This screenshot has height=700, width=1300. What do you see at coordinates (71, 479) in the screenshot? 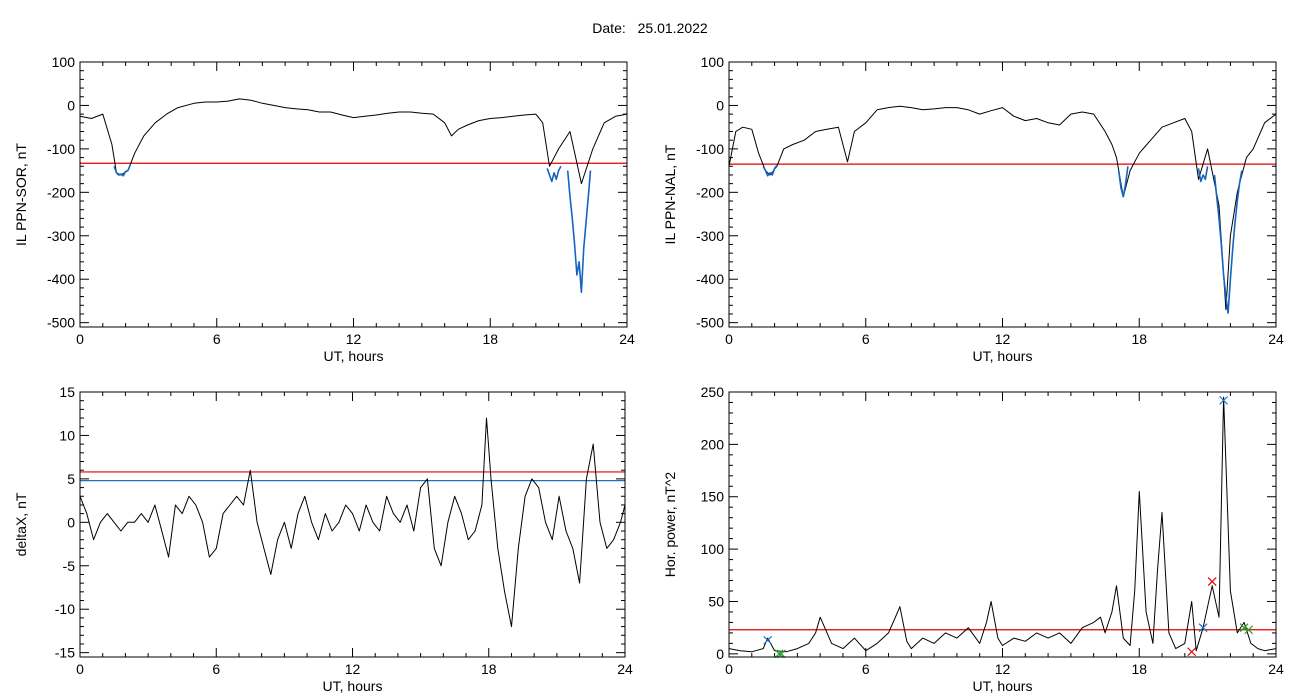
I see `y-tick-label: 5` at bounding box center [71, 479].